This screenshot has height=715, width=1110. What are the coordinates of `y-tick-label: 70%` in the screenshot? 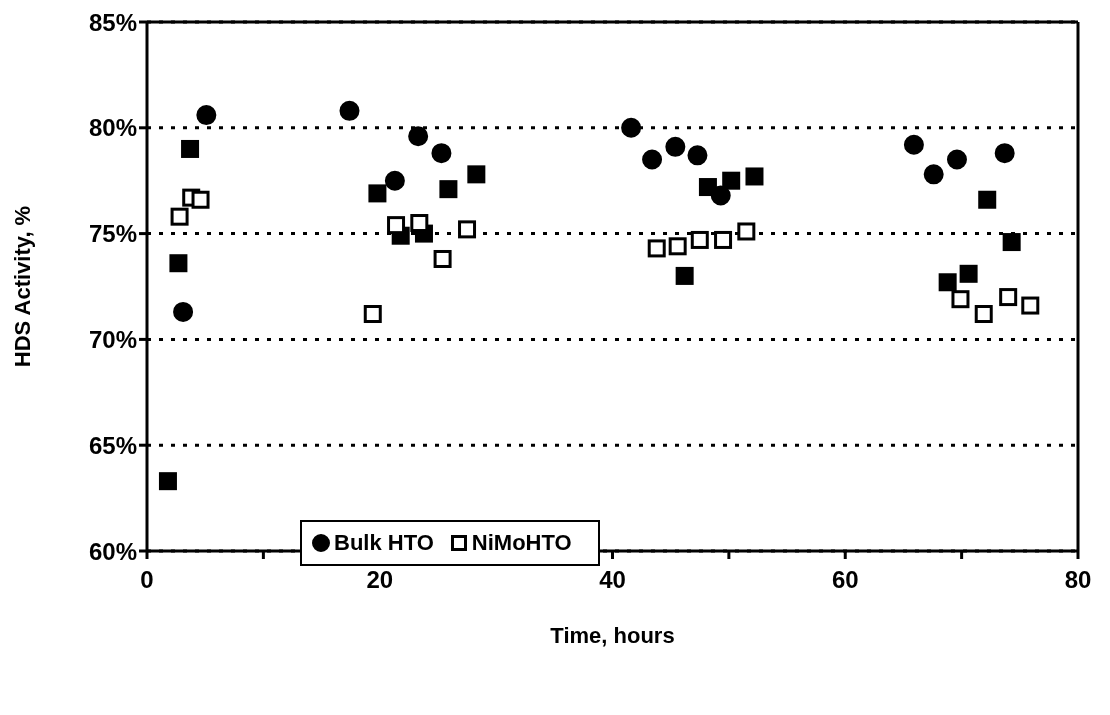 It's located at (112, 339).